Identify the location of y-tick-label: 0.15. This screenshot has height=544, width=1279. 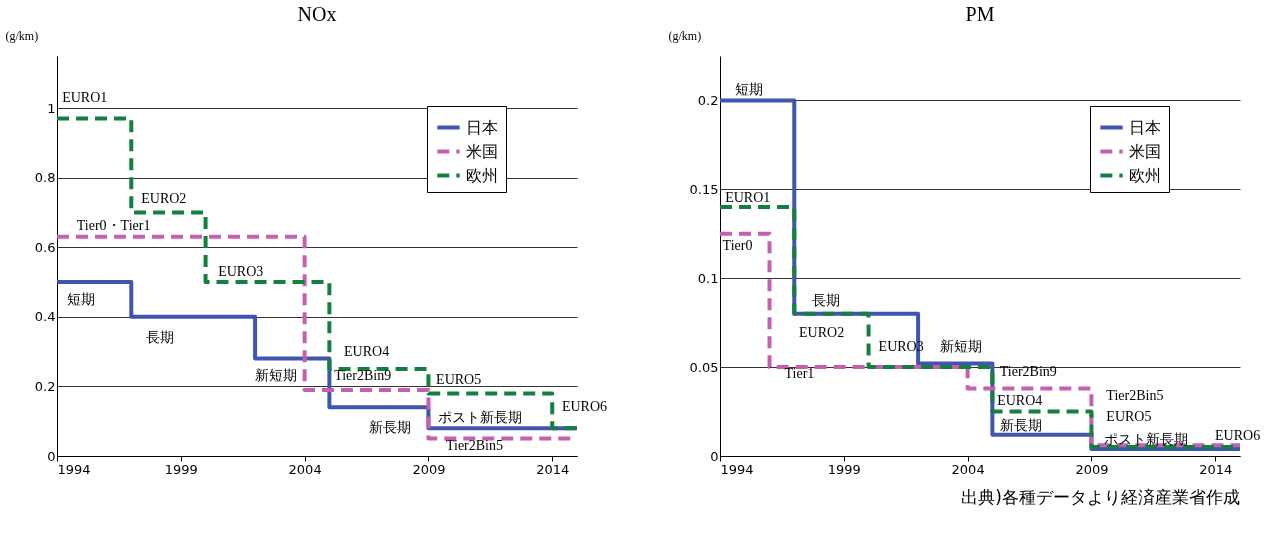
(704, 189).